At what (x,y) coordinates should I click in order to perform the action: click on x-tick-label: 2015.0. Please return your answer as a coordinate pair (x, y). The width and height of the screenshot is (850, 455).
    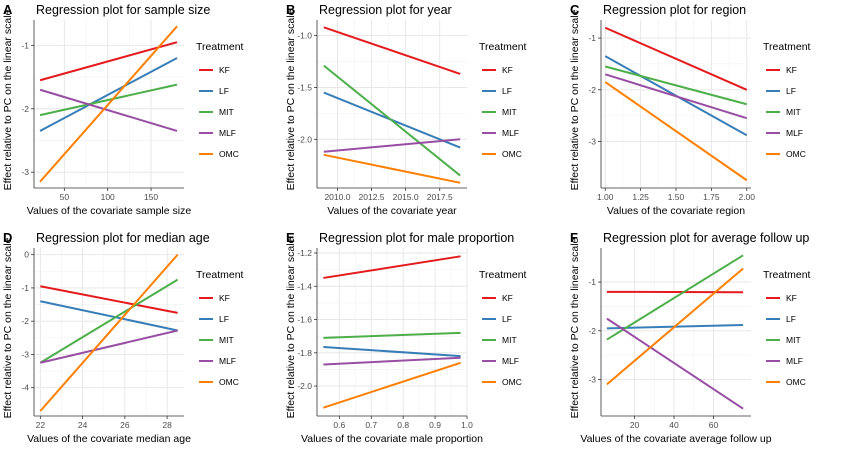
    Looking at the image, I should click on (406, 197).